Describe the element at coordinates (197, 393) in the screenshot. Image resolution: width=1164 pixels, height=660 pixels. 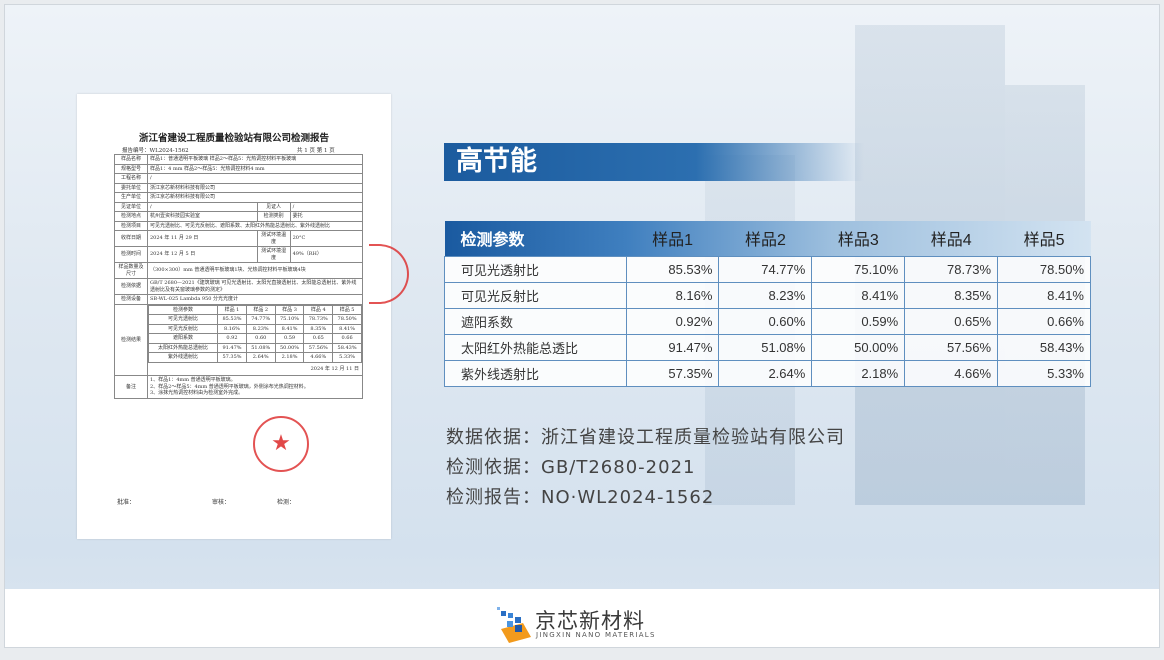
I see `note-line: 3、涂抹光热调控材料由为检测室外完成。` at that location.